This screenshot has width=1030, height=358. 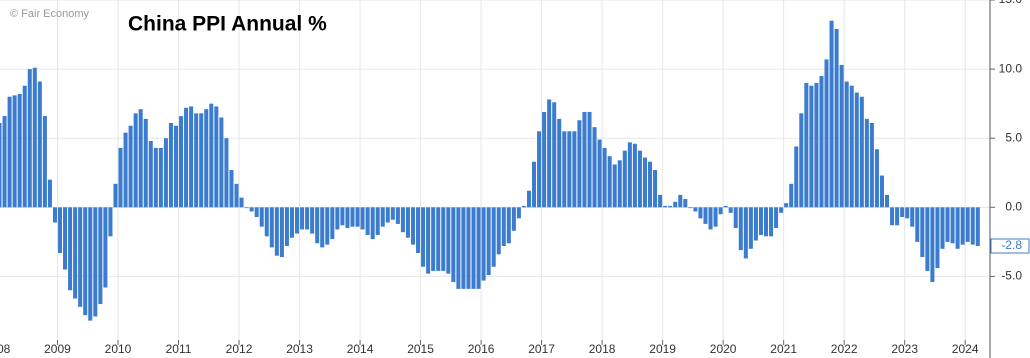 What do you see at coordinates (1013, 137) in the screenshot?
I see `y-tick-label: 5.0` at bounding box center [1013, 137].